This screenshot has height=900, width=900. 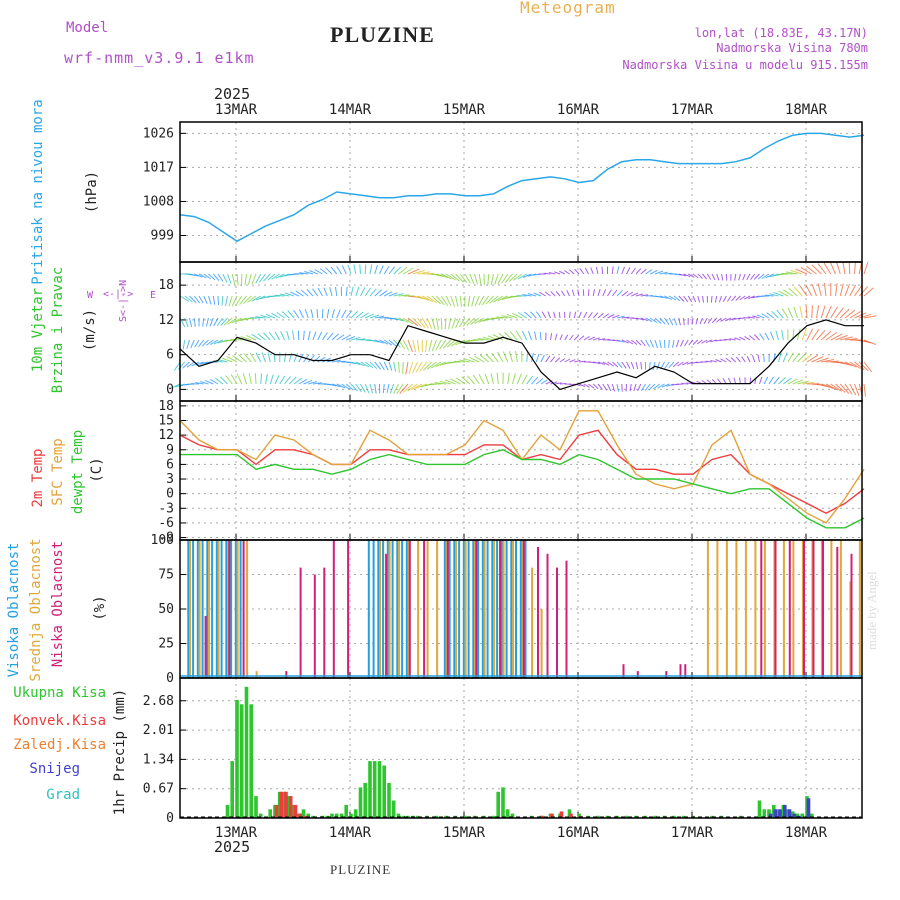 I want to click on pressure-ytick-label: 1017, so click(x=158, y=167).